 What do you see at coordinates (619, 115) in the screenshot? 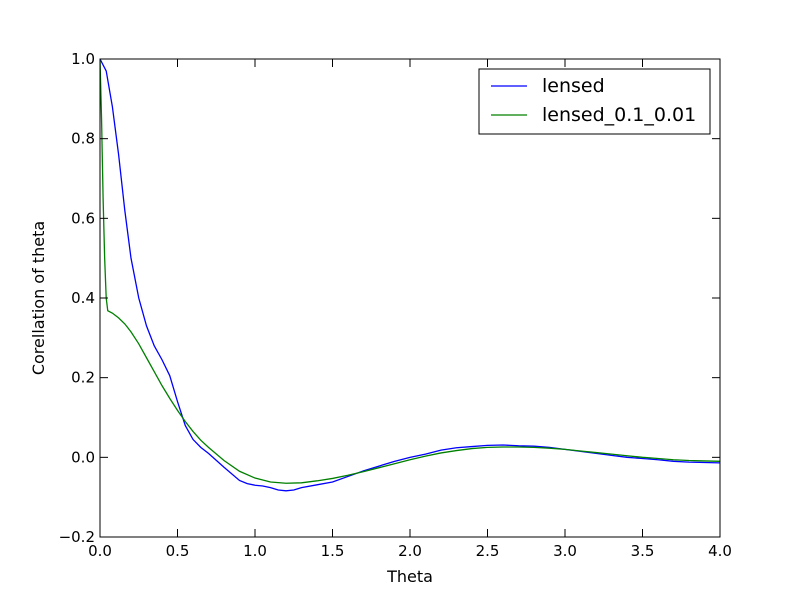
I see `legend-label-lensed-0-1-0-01: lensed_0.1_0.01` at bounding box center [619, 115].